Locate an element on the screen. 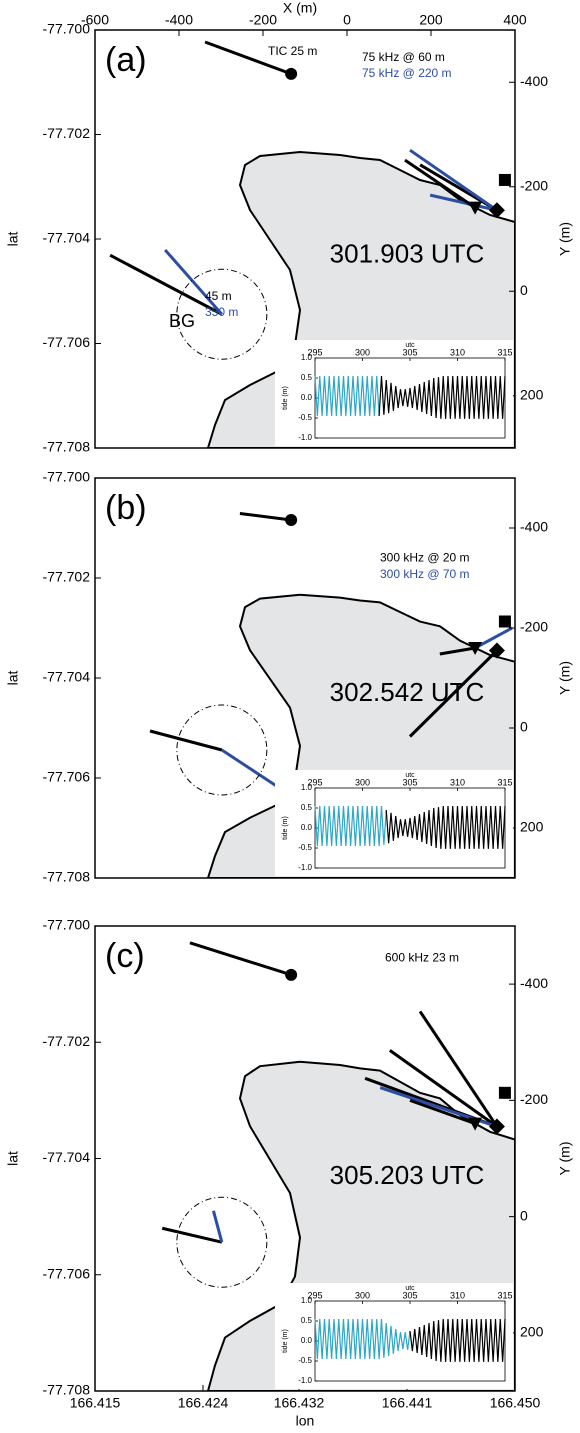 Image resolution: width=580 pixels, height=1433 pixels. x2-tick-label: -200 is located at coordinates (263, 20).